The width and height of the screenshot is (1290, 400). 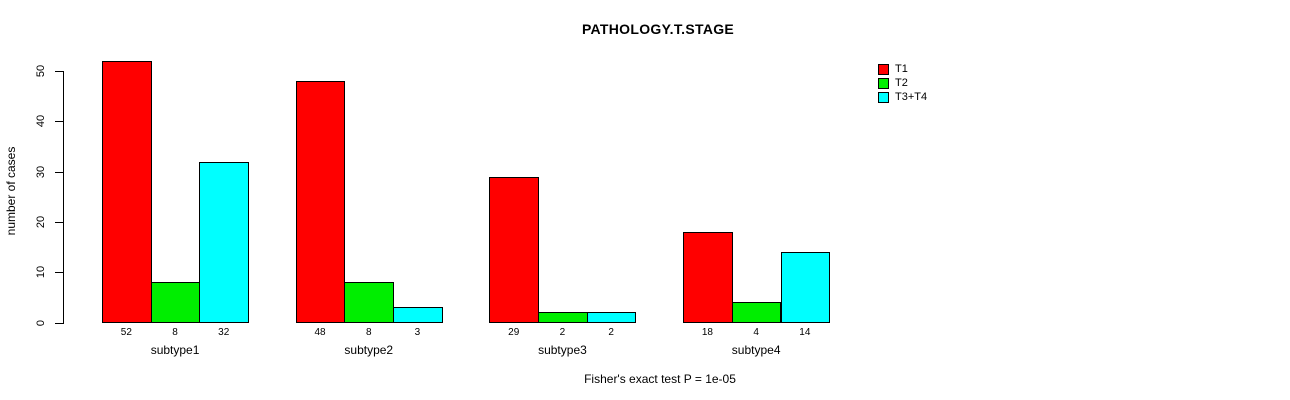 What do you see at coordinates (41, 272) in the screenshot?
I see `y-tick-label: 10` at bounding box center [41, 272].